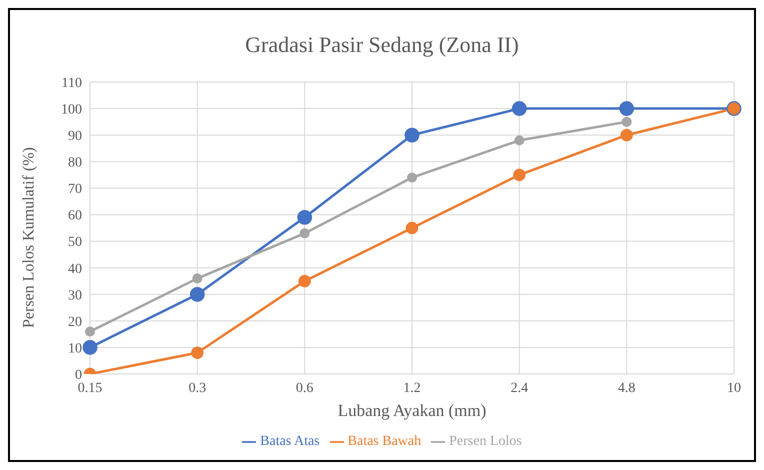 Image resolution: width=764 pixels, height=470 pixels. What do you see at coordinates (75, 163) in the screenshot?
I see `y-tick-label: 80` at bounding box center [75, 163].